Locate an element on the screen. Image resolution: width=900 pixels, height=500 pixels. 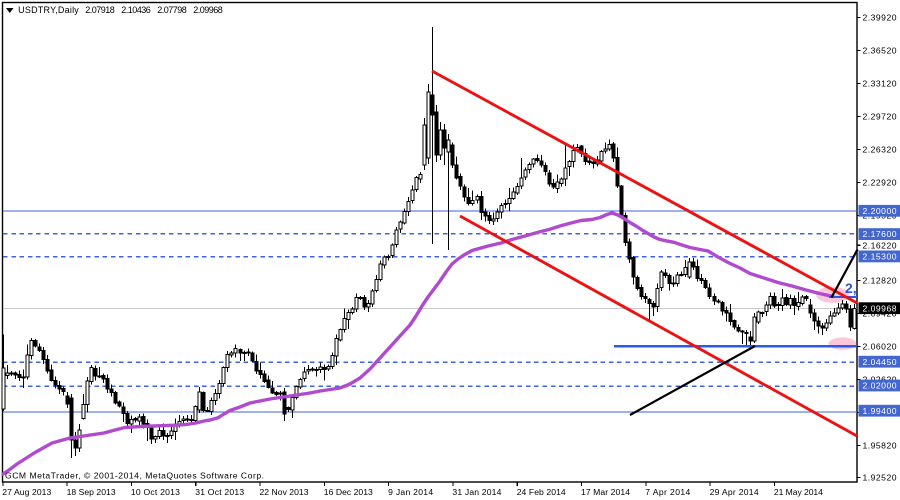
svg-text: 2.29720 is located at coordinates (880, 117).